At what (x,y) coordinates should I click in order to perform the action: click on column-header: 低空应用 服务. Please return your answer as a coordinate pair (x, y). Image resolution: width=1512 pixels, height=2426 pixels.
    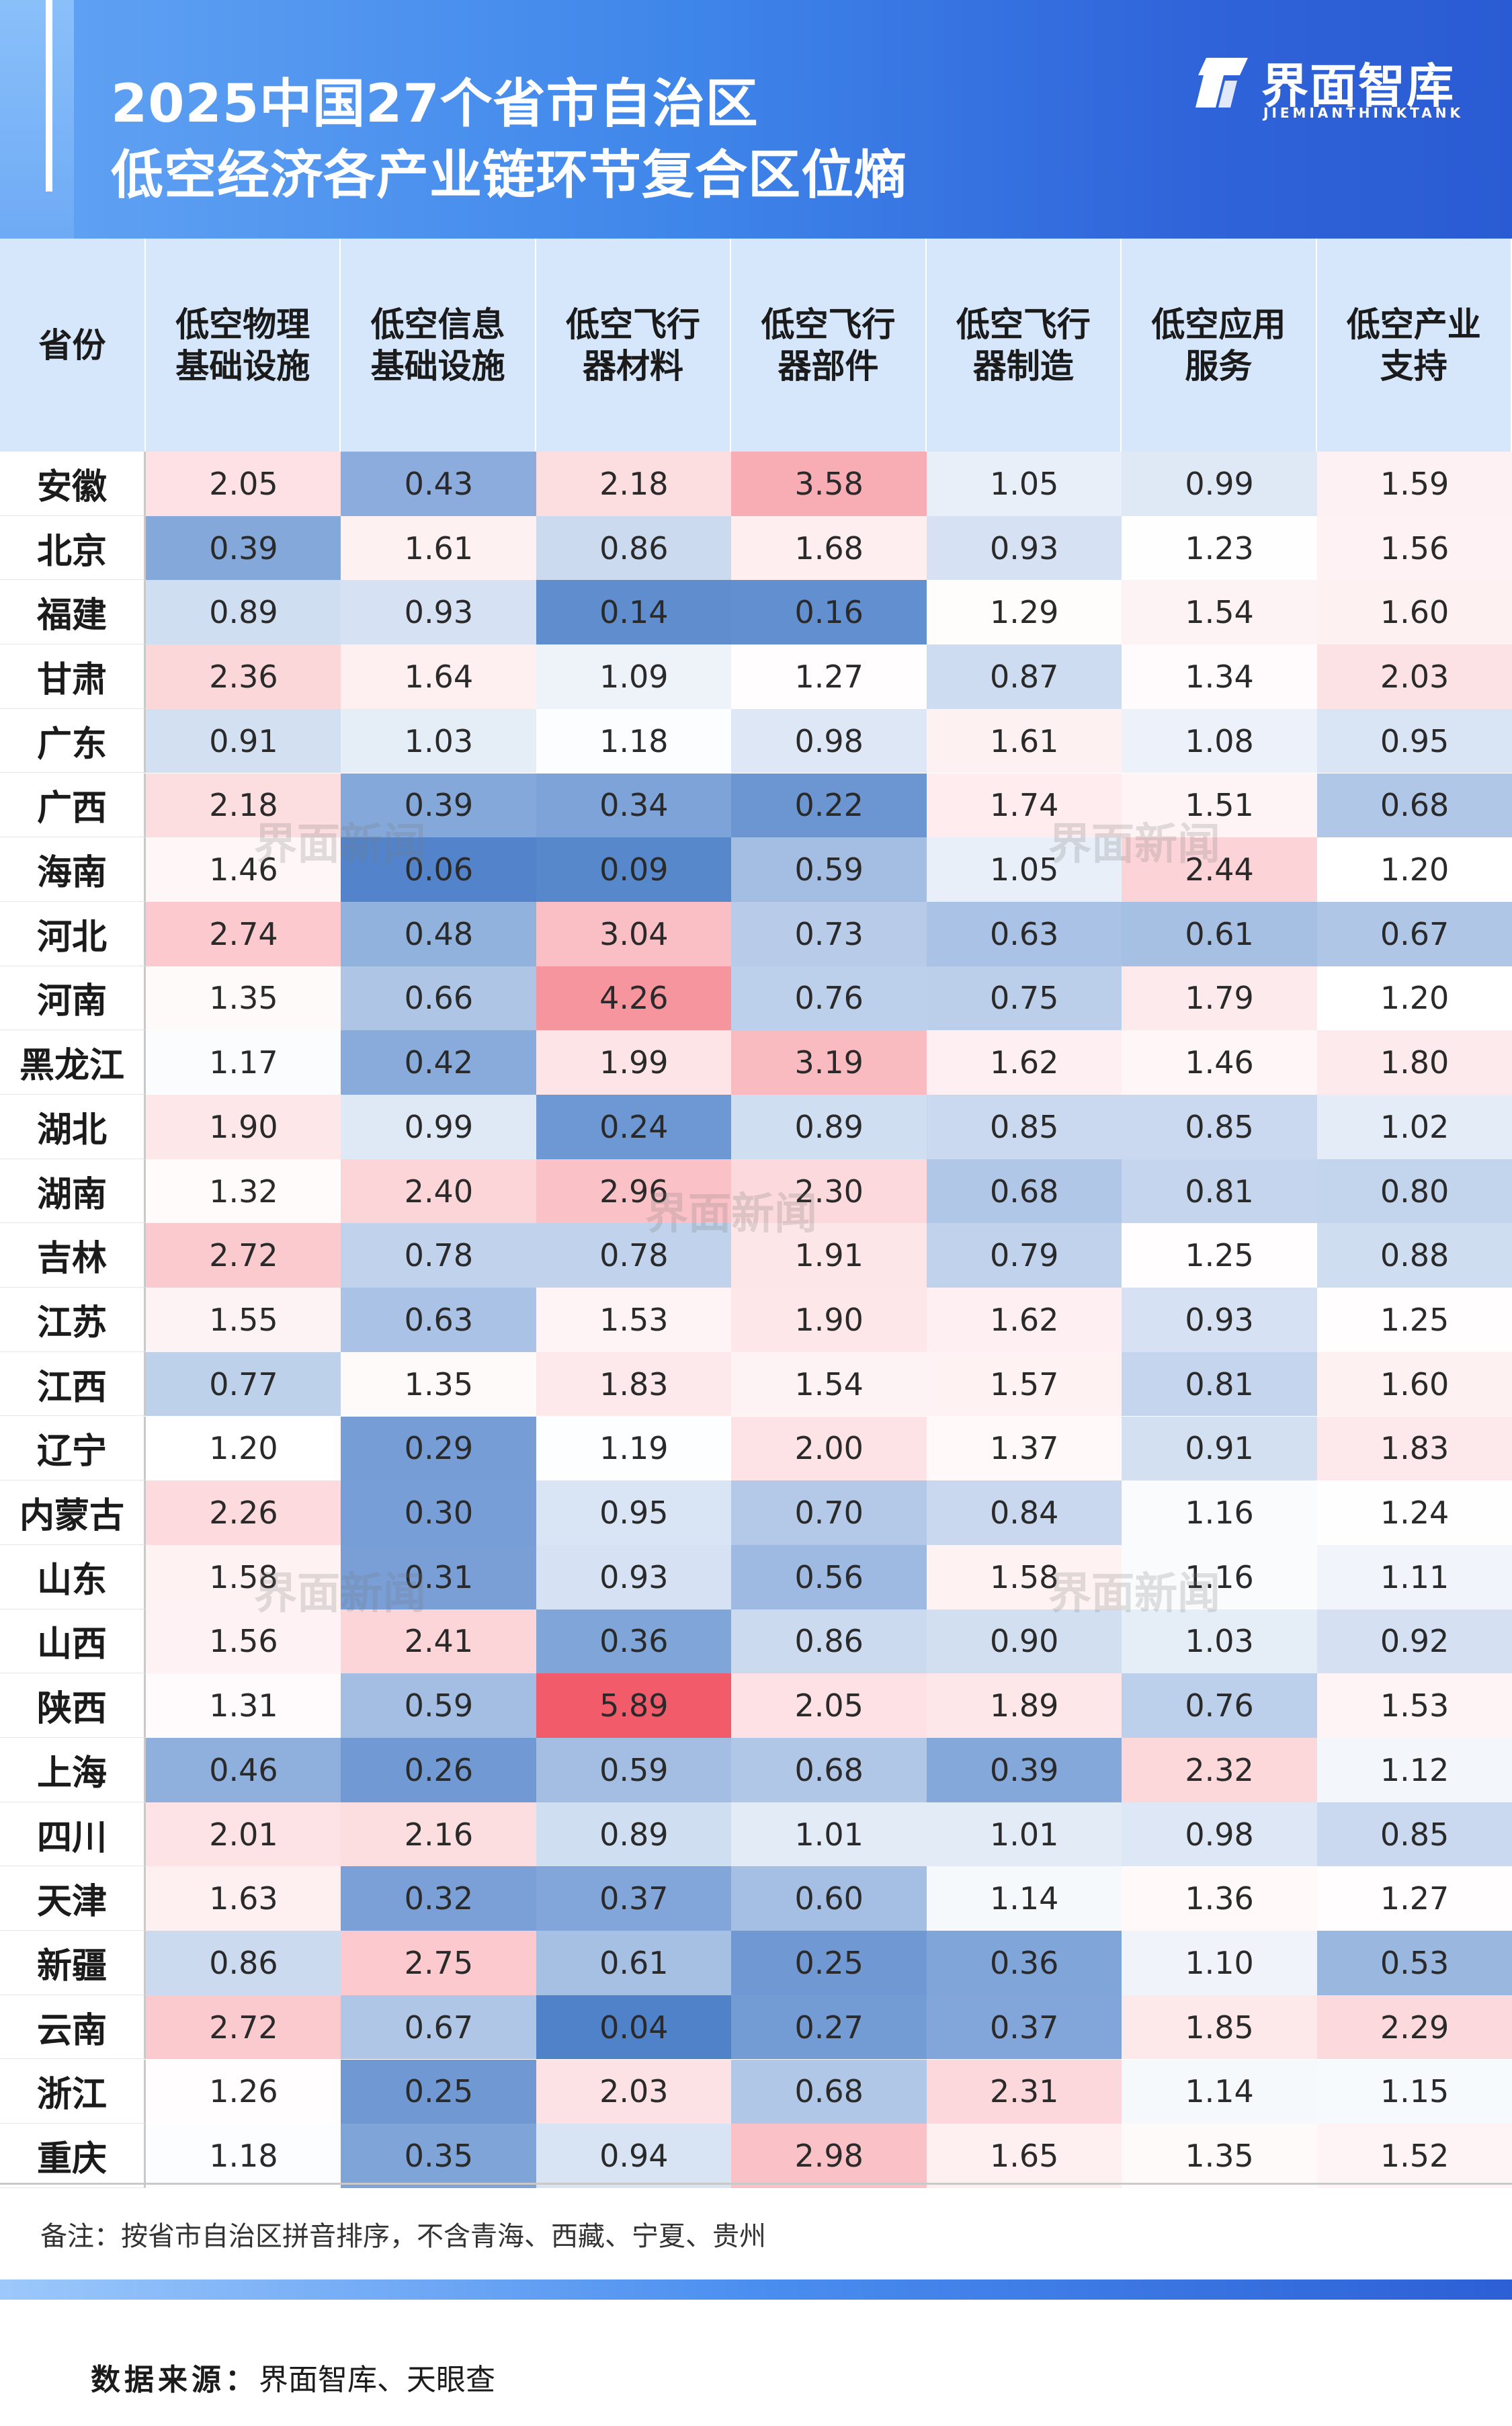
    Looking at the image, I should click on (1219, 345).